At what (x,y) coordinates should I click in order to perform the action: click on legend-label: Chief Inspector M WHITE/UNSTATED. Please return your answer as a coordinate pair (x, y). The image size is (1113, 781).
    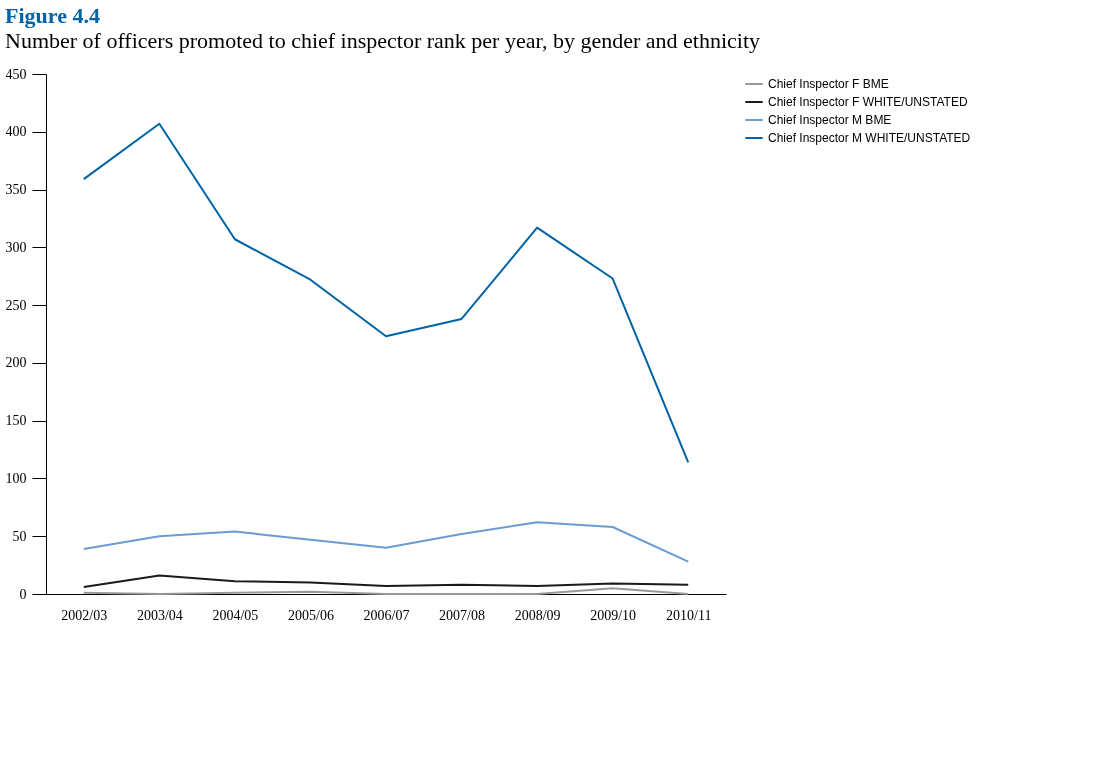
    Looking at the image, I should click on (869, 138).